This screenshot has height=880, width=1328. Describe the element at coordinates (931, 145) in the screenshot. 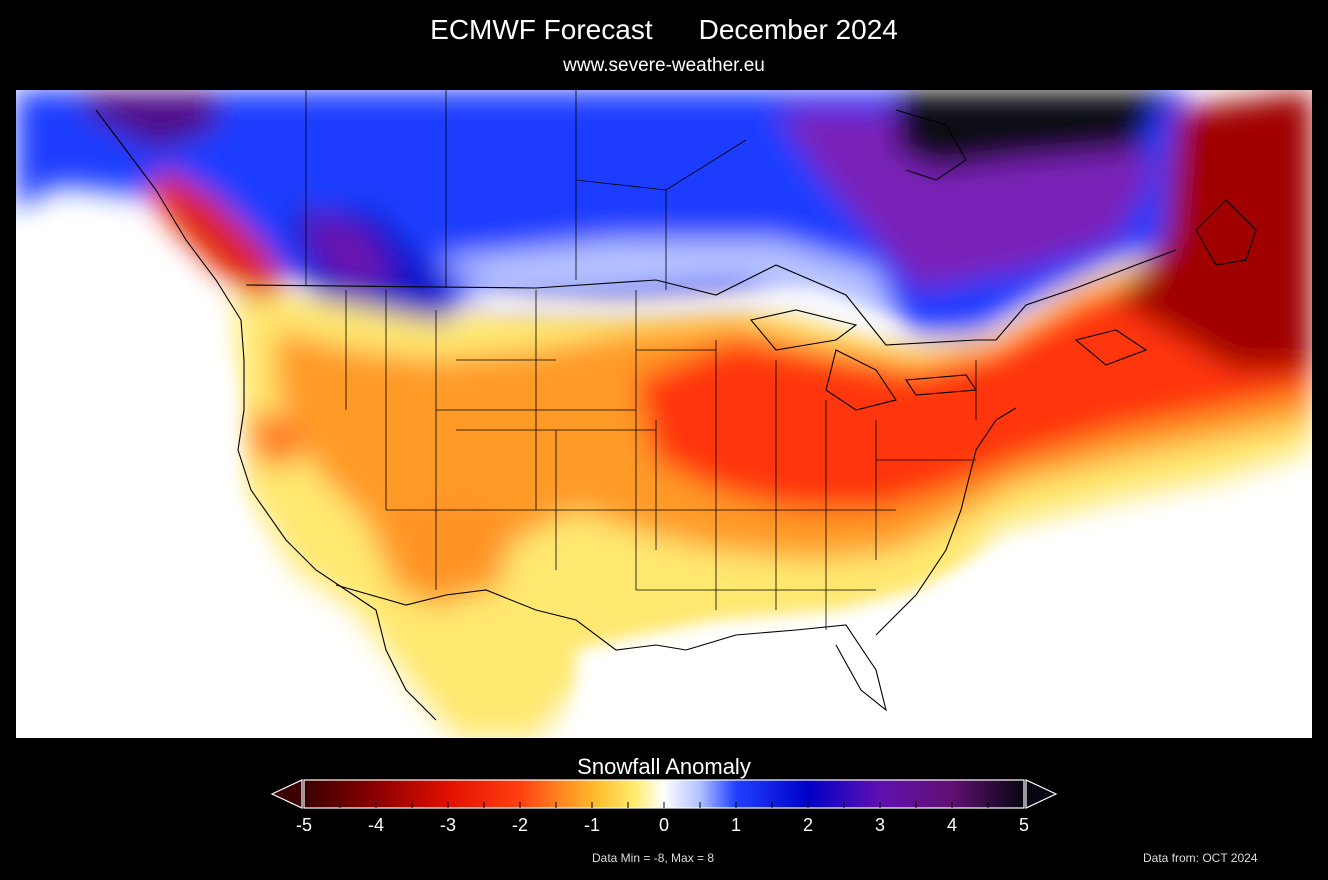

I see `hudson-bay-outline` at that location.